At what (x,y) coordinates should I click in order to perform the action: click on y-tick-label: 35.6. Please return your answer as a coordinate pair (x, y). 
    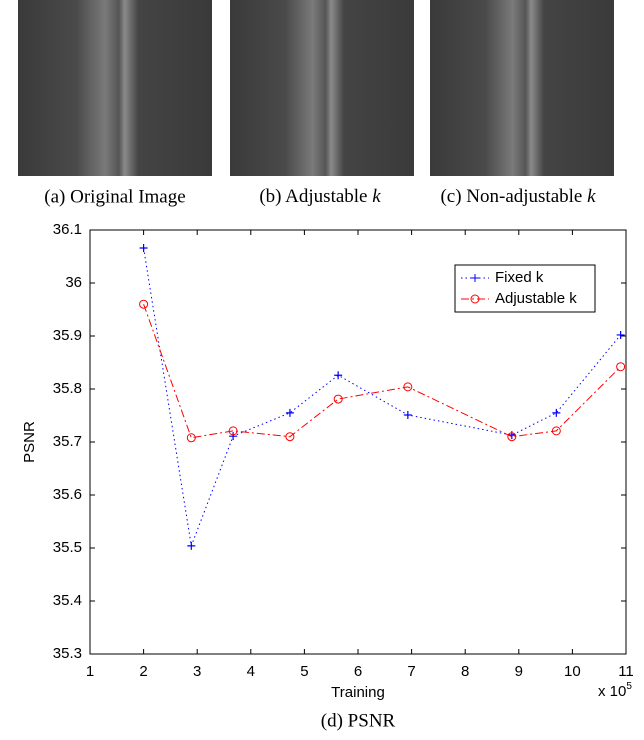
    Looking at the image, I should click on (67, 494).